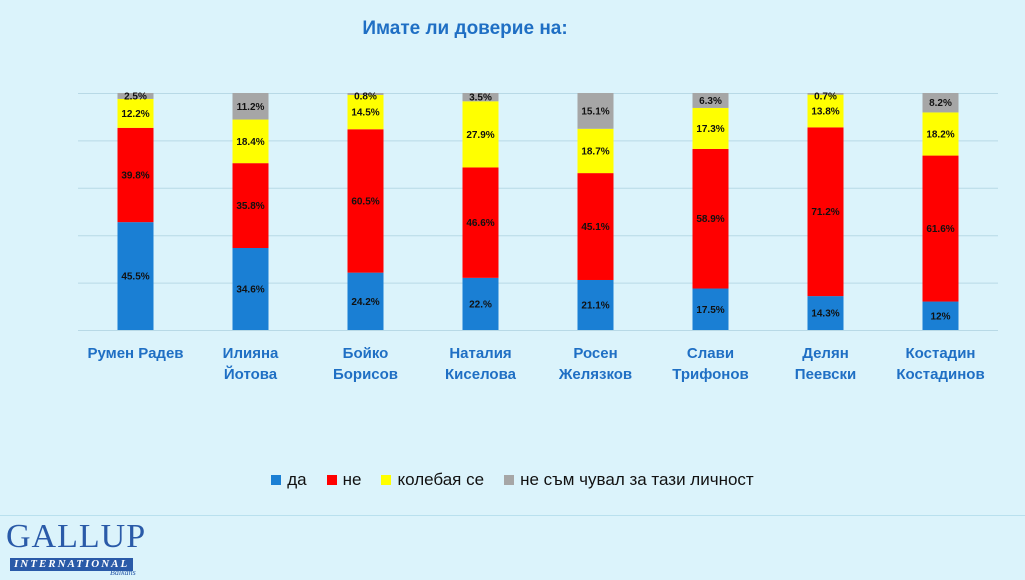 Image resolution: width=1025 pixels, height=580 pixels. I want to click on data-label: 34.6%, so click(250, 289).